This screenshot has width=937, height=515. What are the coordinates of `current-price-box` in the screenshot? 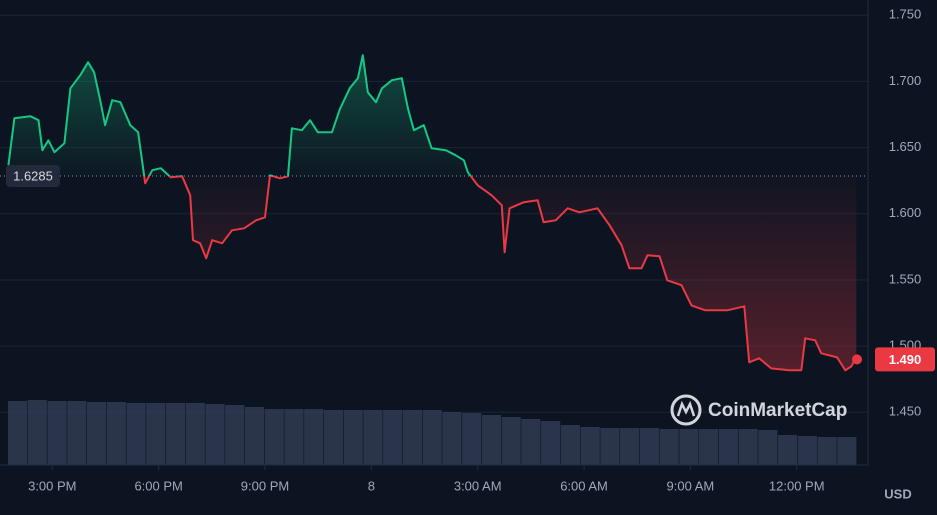 It's located at (905, 359).